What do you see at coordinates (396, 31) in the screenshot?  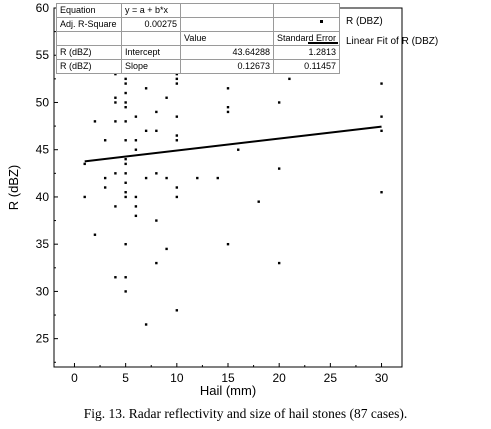 I see `chart-legend: R (DBZ) Linear Fit of R (DBZ)` at bounding box center [396, 31].